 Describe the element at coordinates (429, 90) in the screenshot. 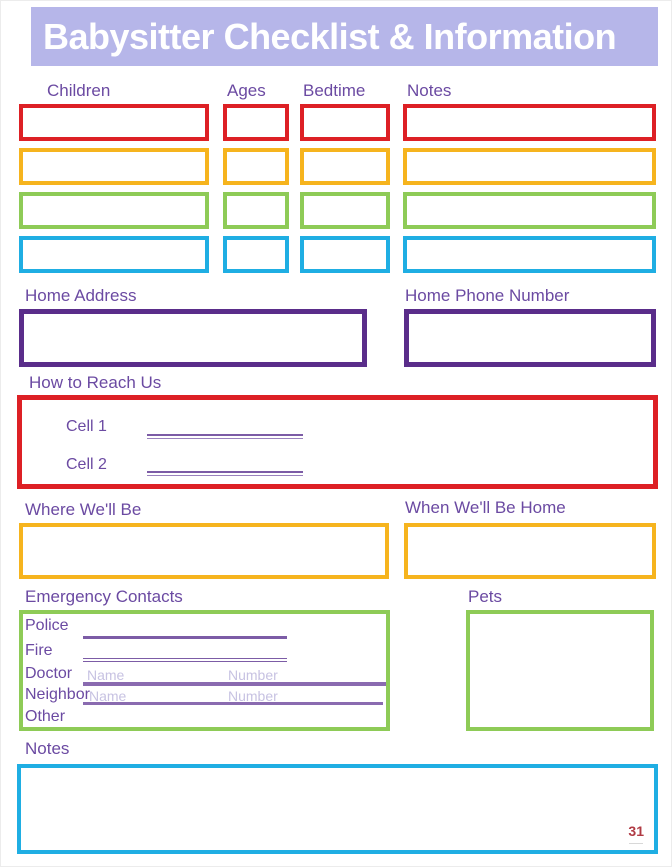

I see `column-header-notes: Notes` at that location.